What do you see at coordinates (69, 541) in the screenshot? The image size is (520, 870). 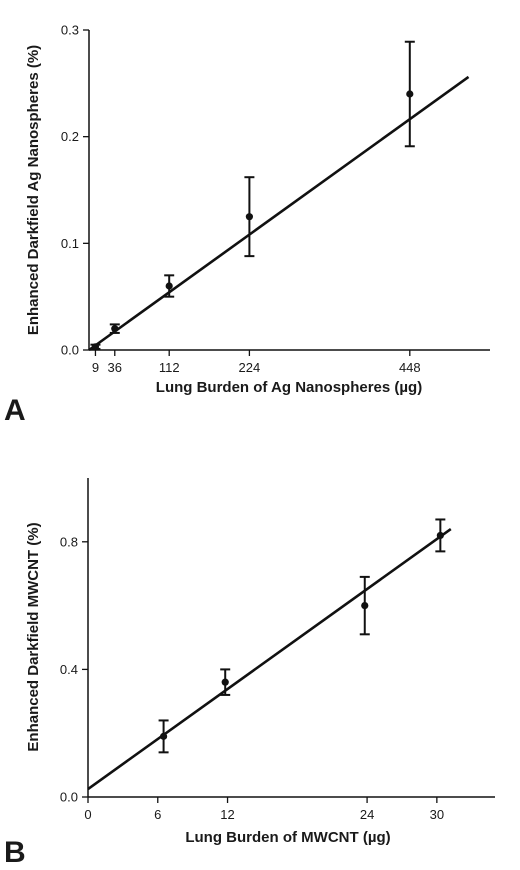 I see `panel-b-y-tick-label: 0.8` at bounding box center [69, 541].